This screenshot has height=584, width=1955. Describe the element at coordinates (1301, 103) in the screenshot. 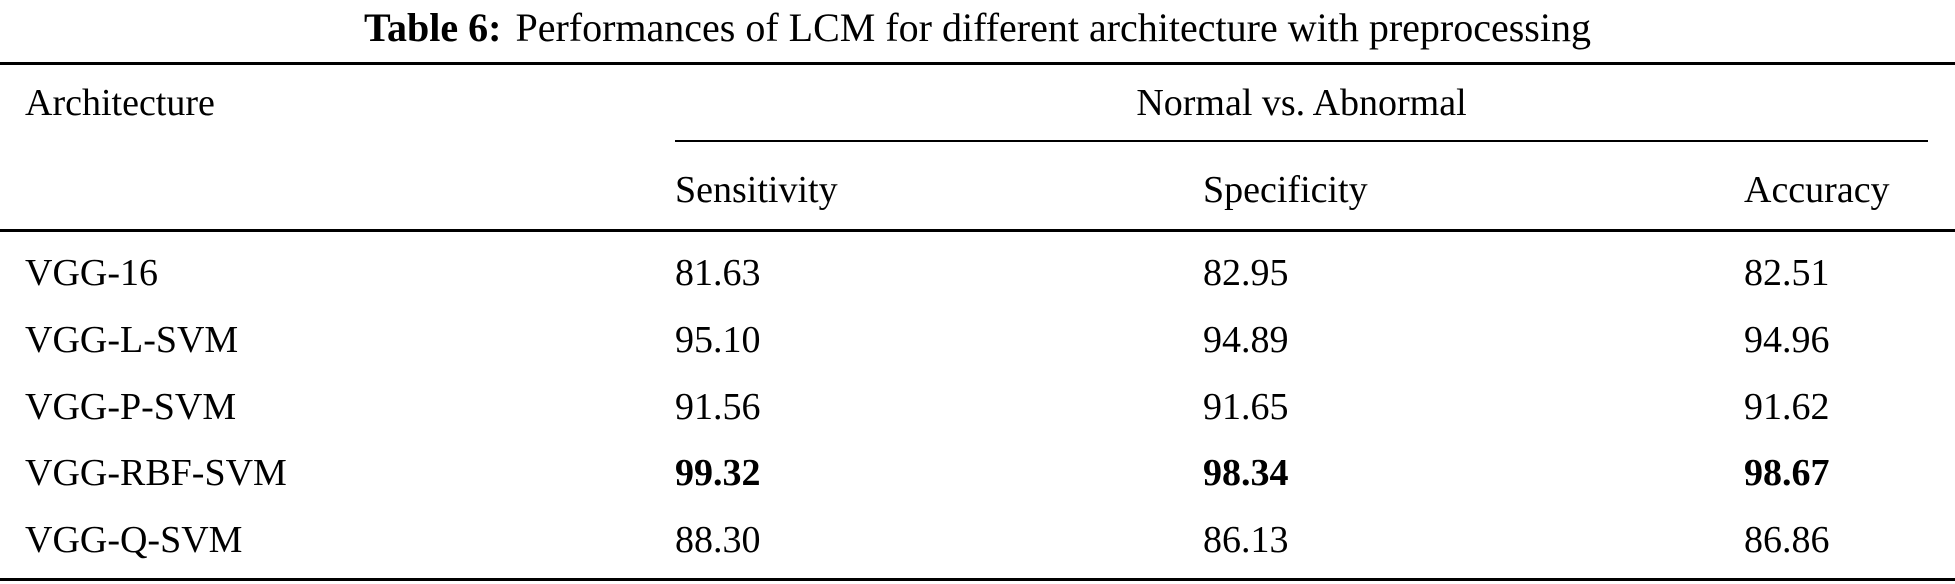

I see `column-header-normal-vs-abnormal: Normal vs. Abnormal` at that location.